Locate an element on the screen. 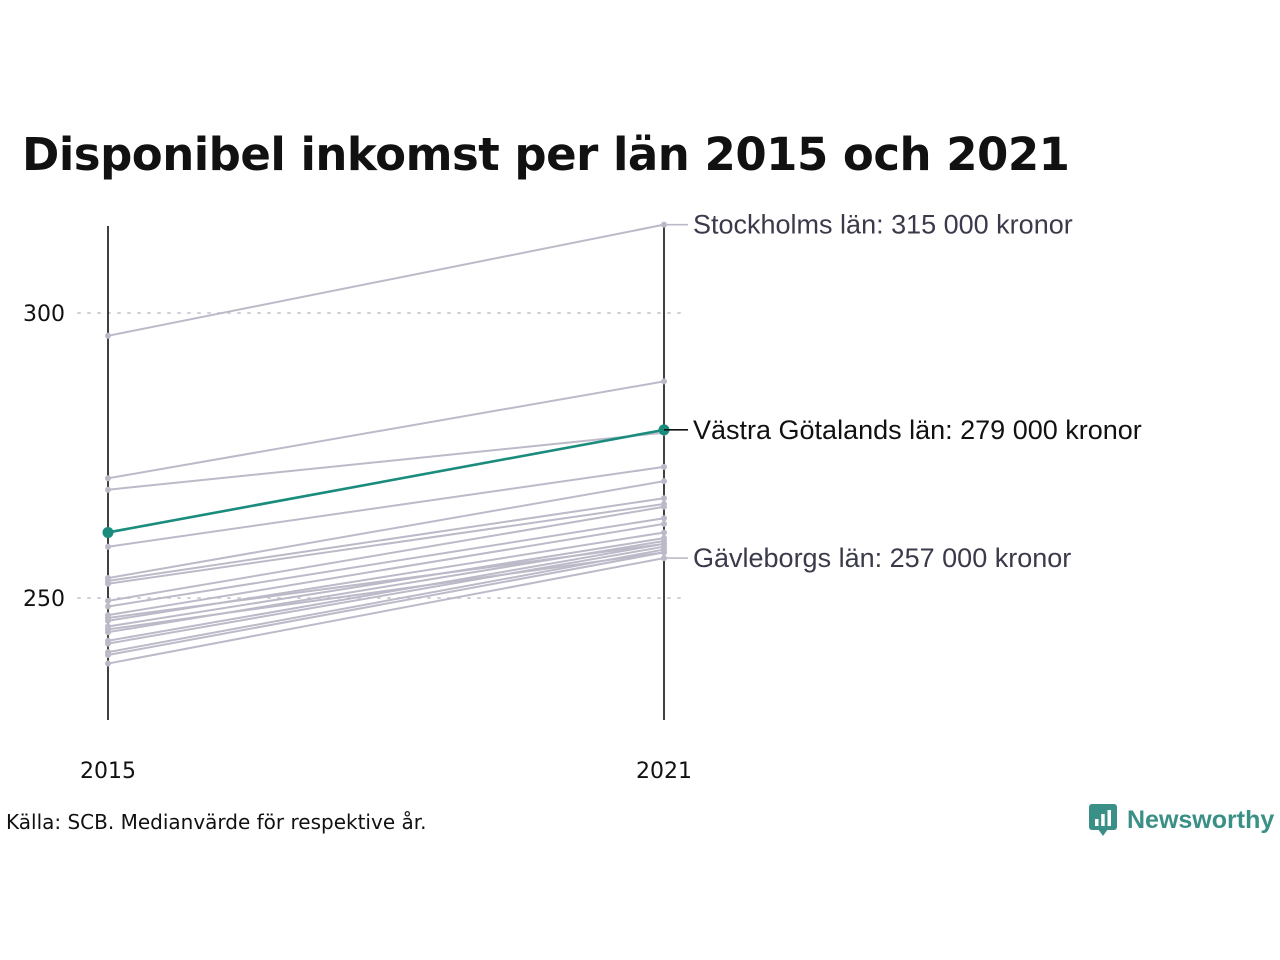 The height and width of the screenshot is (960, 1280). y-tick-label: 250 is located at coordinates (44, 599).